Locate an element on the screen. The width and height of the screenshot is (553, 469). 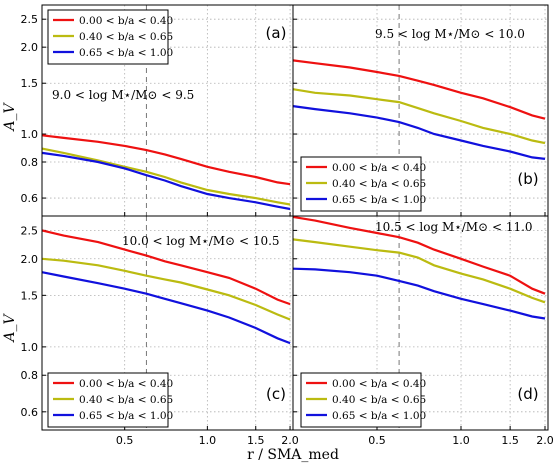
panel-letter: (c) is located at coordinates (276, 394).